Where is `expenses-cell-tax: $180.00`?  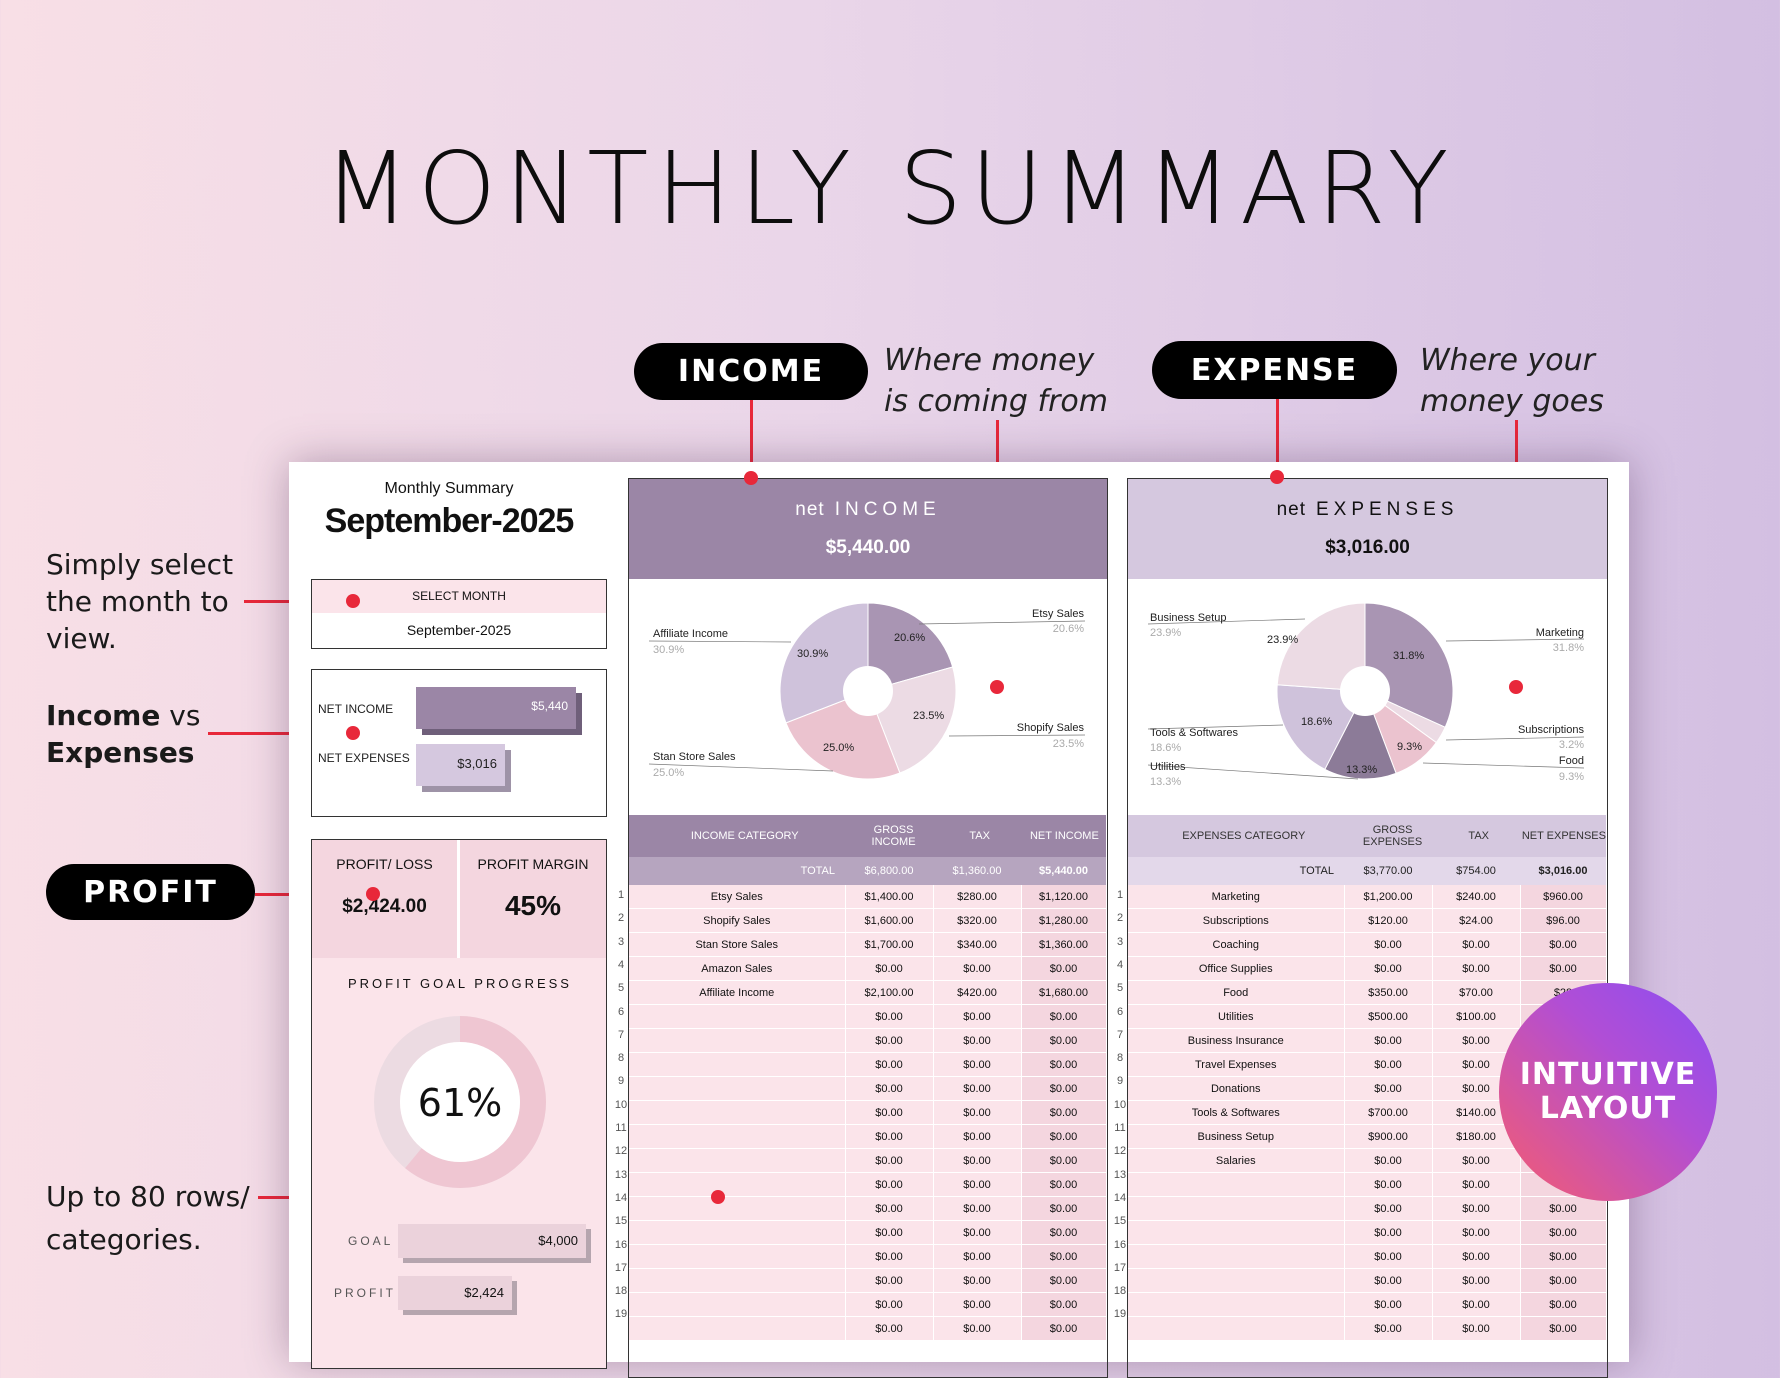 expenses-cell-tax: $180.00 is located at coordinates (1476, 1136).